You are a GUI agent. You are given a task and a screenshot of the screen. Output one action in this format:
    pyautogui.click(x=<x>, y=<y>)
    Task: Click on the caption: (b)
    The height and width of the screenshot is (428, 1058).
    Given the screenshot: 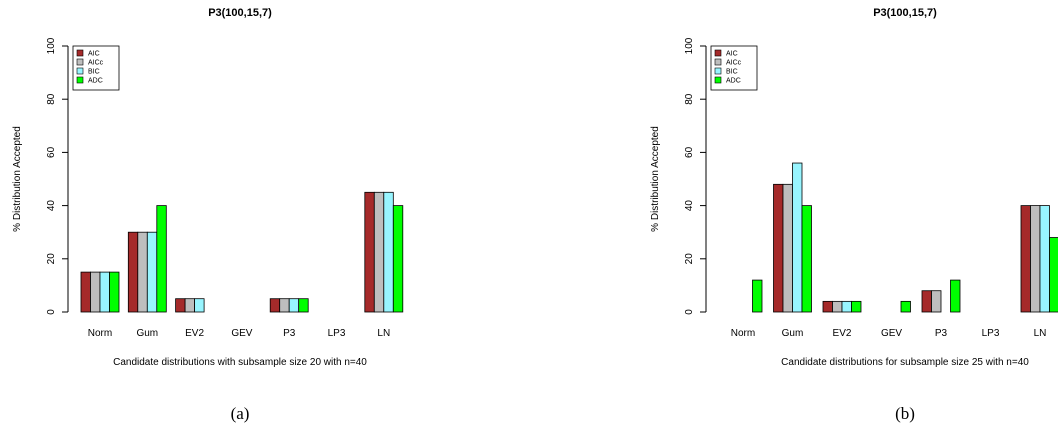 What is the action you would take?
    pyautogui.click(x=905, y=413)
    